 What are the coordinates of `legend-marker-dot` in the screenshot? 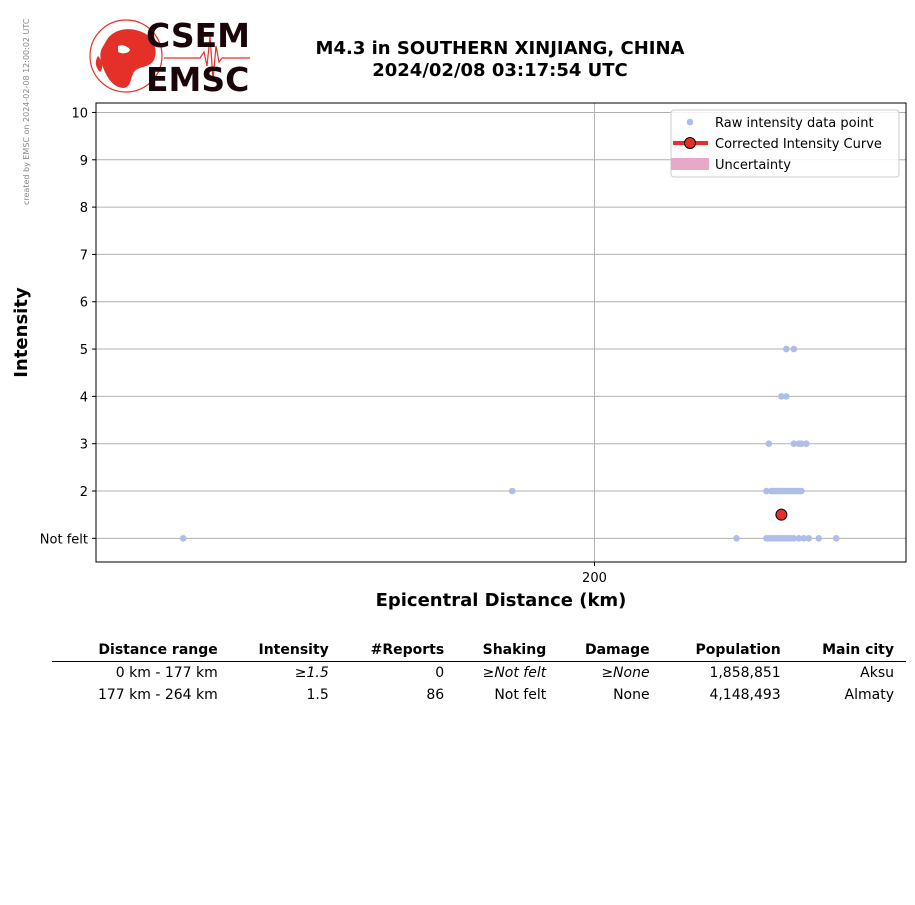 It's located at (690, 143).